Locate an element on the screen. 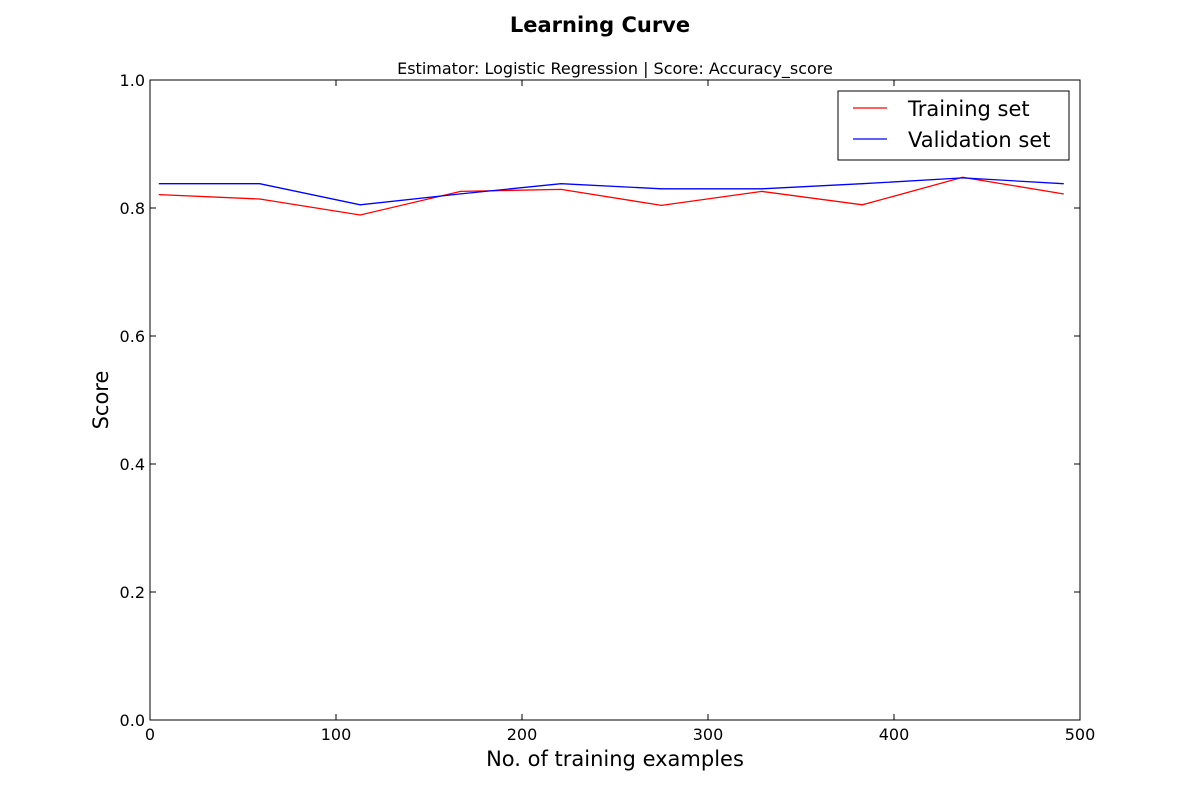  y-tick-label-4: 0.8 is located at coordinates (132, 208).